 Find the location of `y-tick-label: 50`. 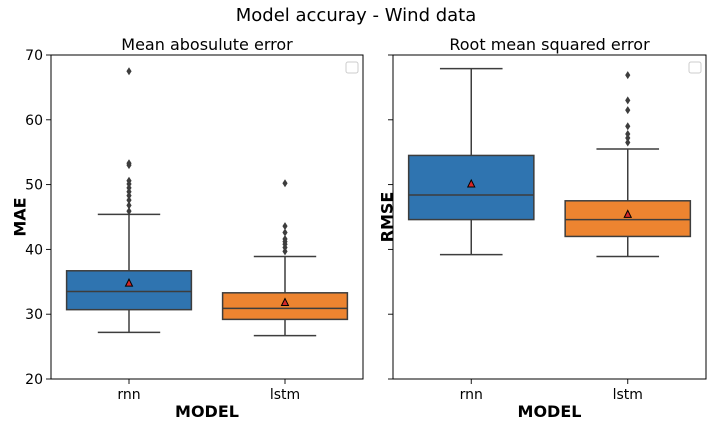

y-tick-label: 50 is located at coordinates (34, 186).